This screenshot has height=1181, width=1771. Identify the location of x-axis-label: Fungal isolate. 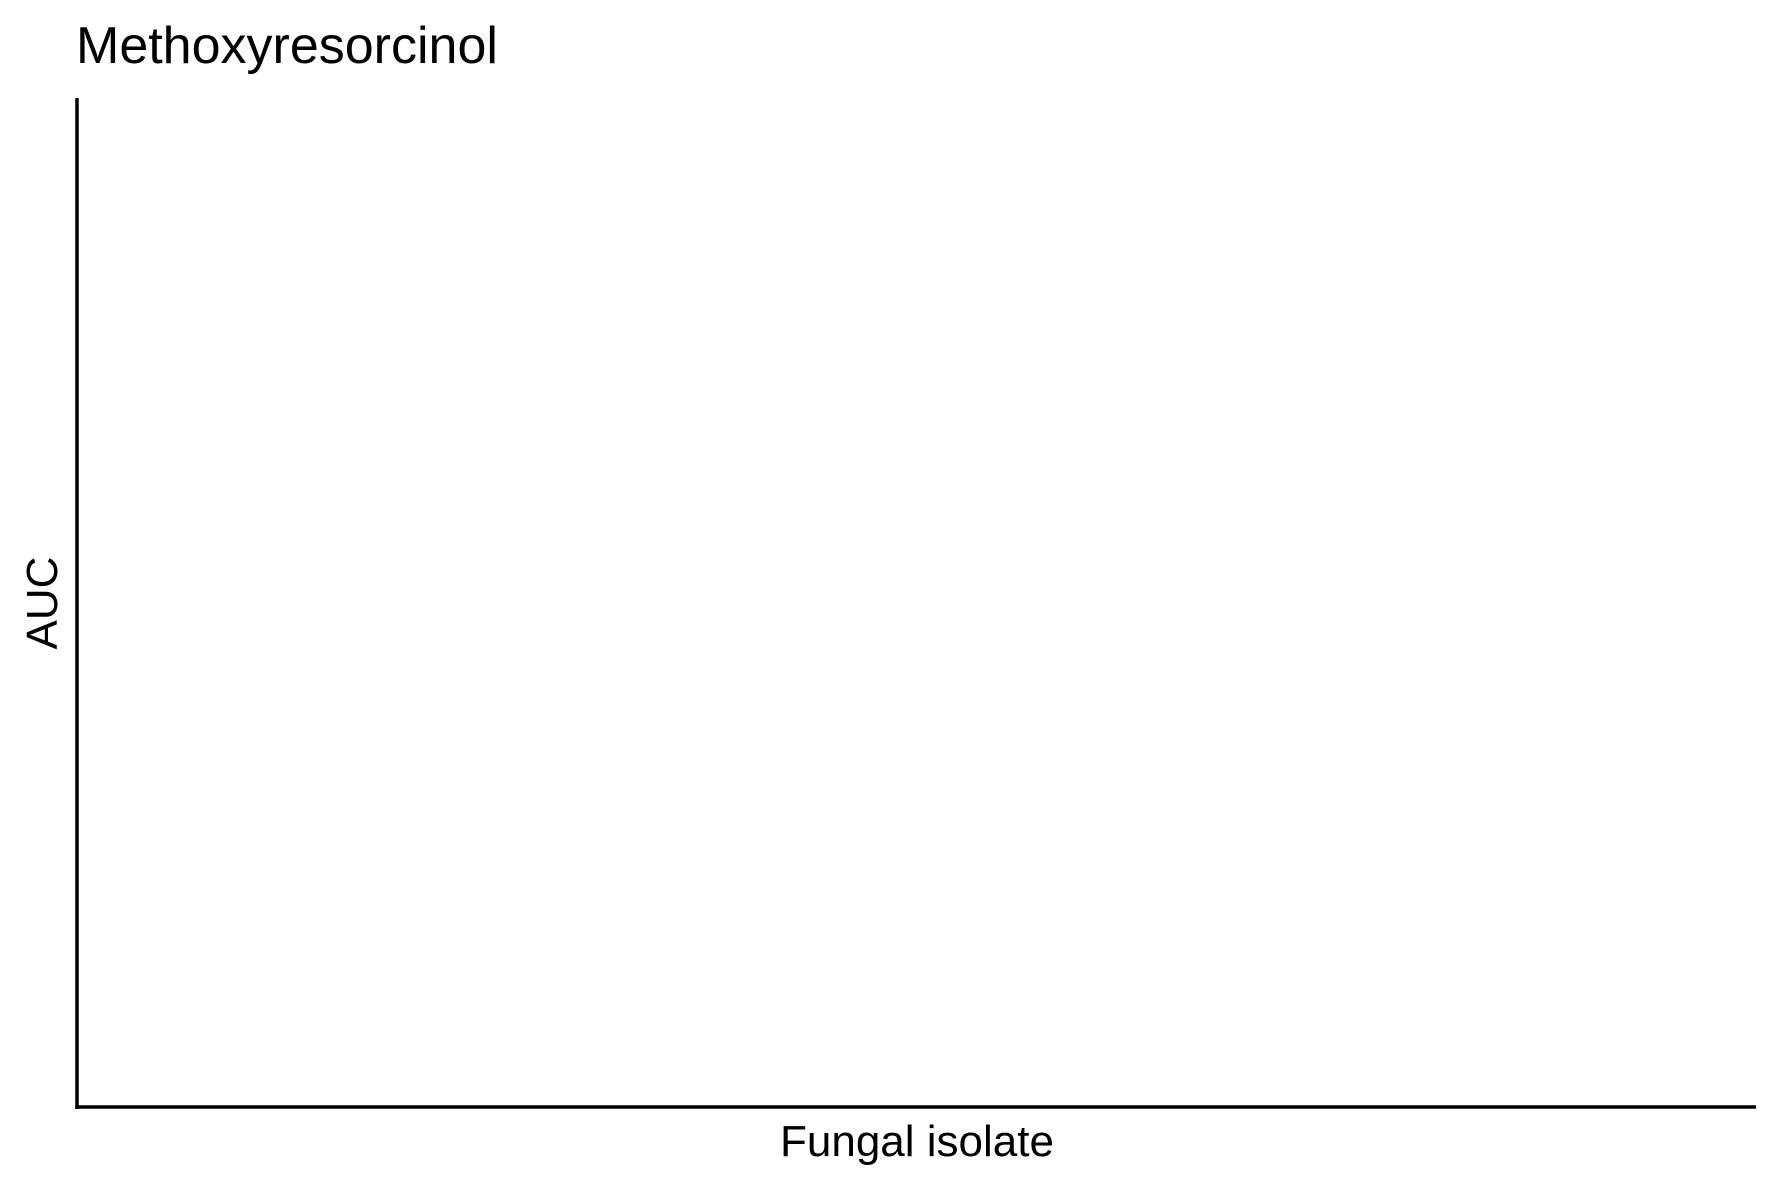
(917, 1141).